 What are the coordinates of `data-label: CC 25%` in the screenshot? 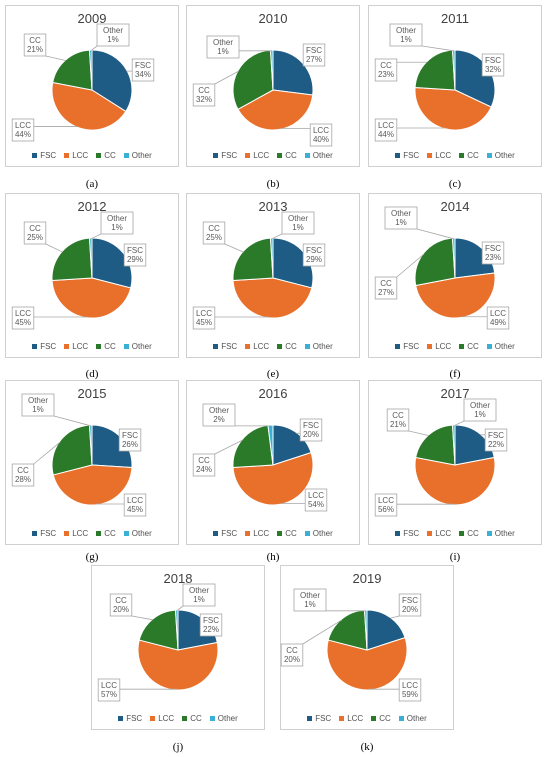 It's located at (35, 233).